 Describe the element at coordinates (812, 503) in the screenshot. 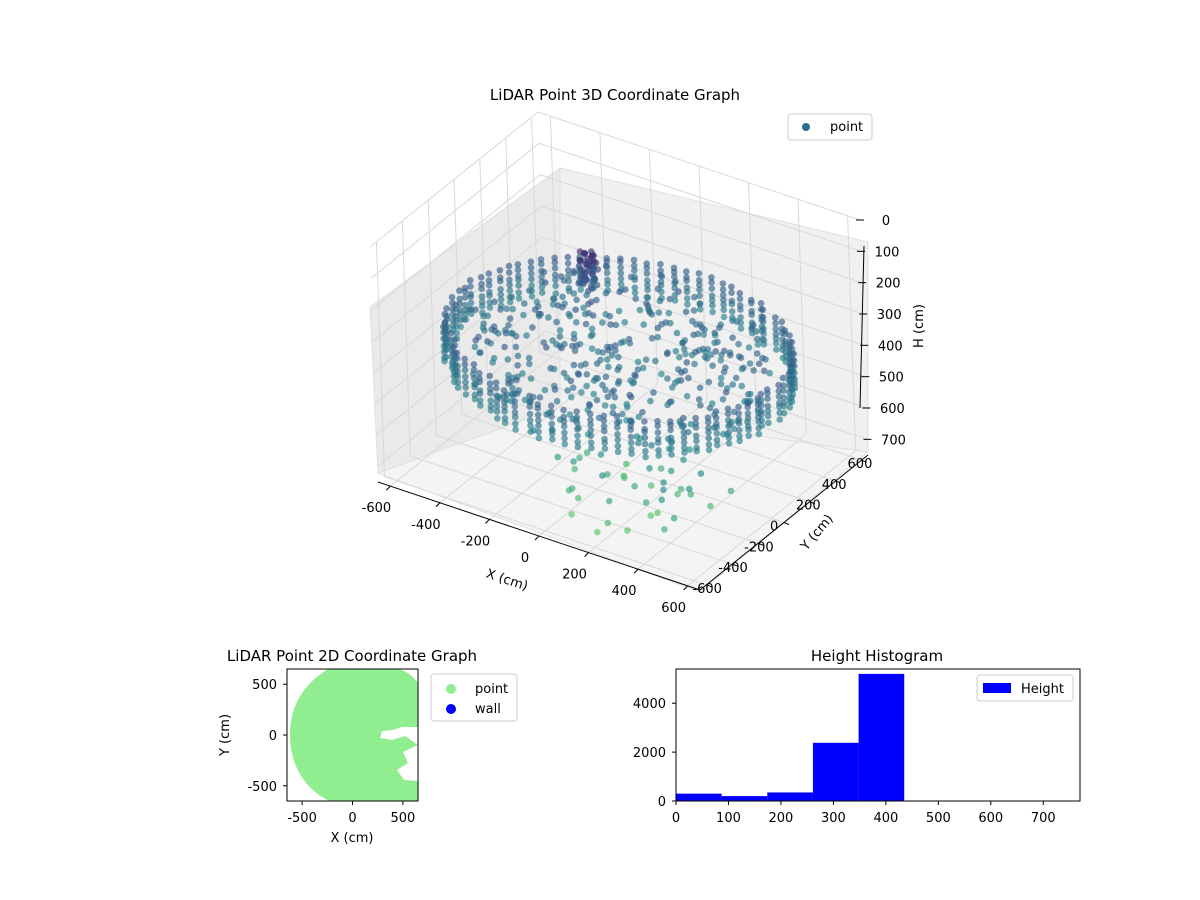

I see `y-tick-mark-3d` at that location.